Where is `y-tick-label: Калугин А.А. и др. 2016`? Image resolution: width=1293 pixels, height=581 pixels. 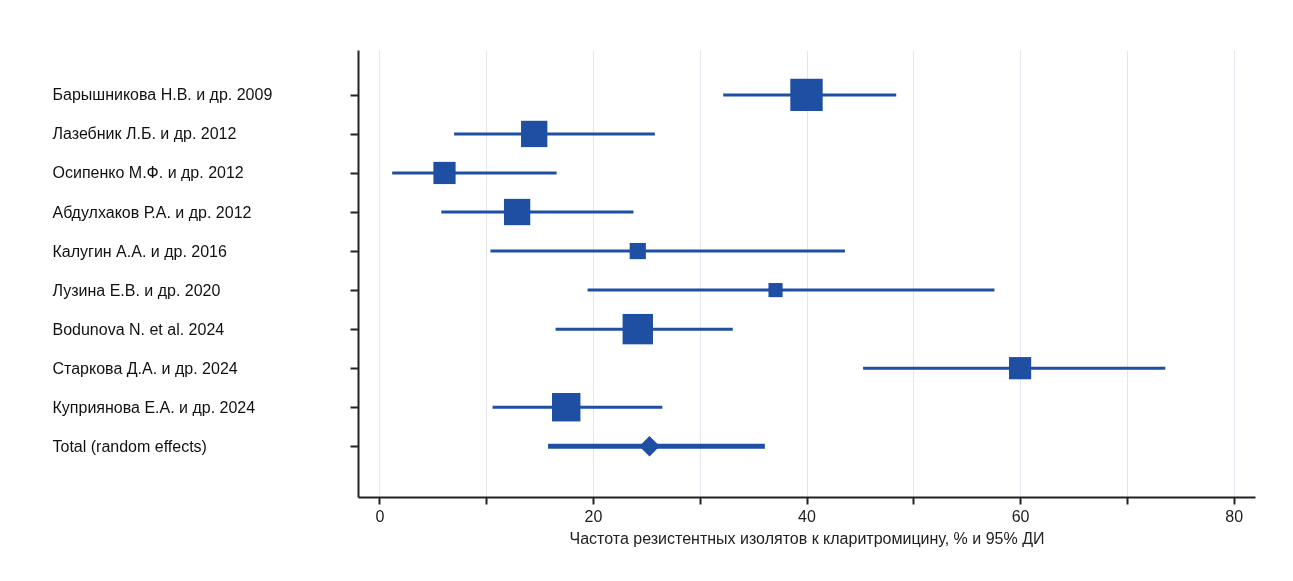
y-tick-label: Калугин А.А. и др. 2016 is located at coordinates (139, 251).